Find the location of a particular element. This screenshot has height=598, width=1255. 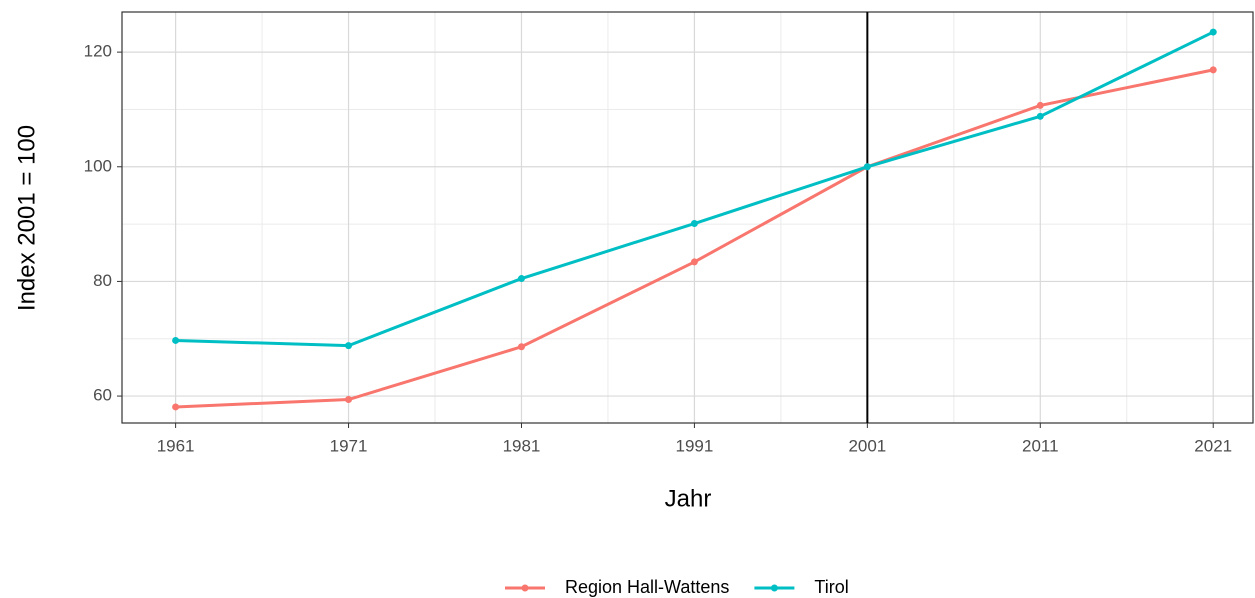

y-tick-label: 80 is located at coordinates (102, 280).